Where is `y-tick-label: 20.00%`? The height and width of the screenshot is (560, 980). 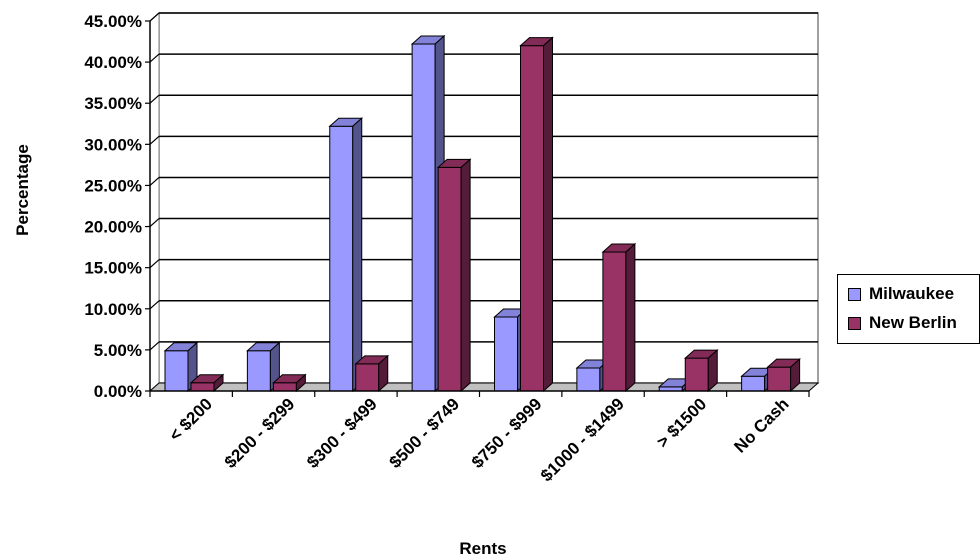
y-tick-label: 20.00% is located at coordinates (113, 227).